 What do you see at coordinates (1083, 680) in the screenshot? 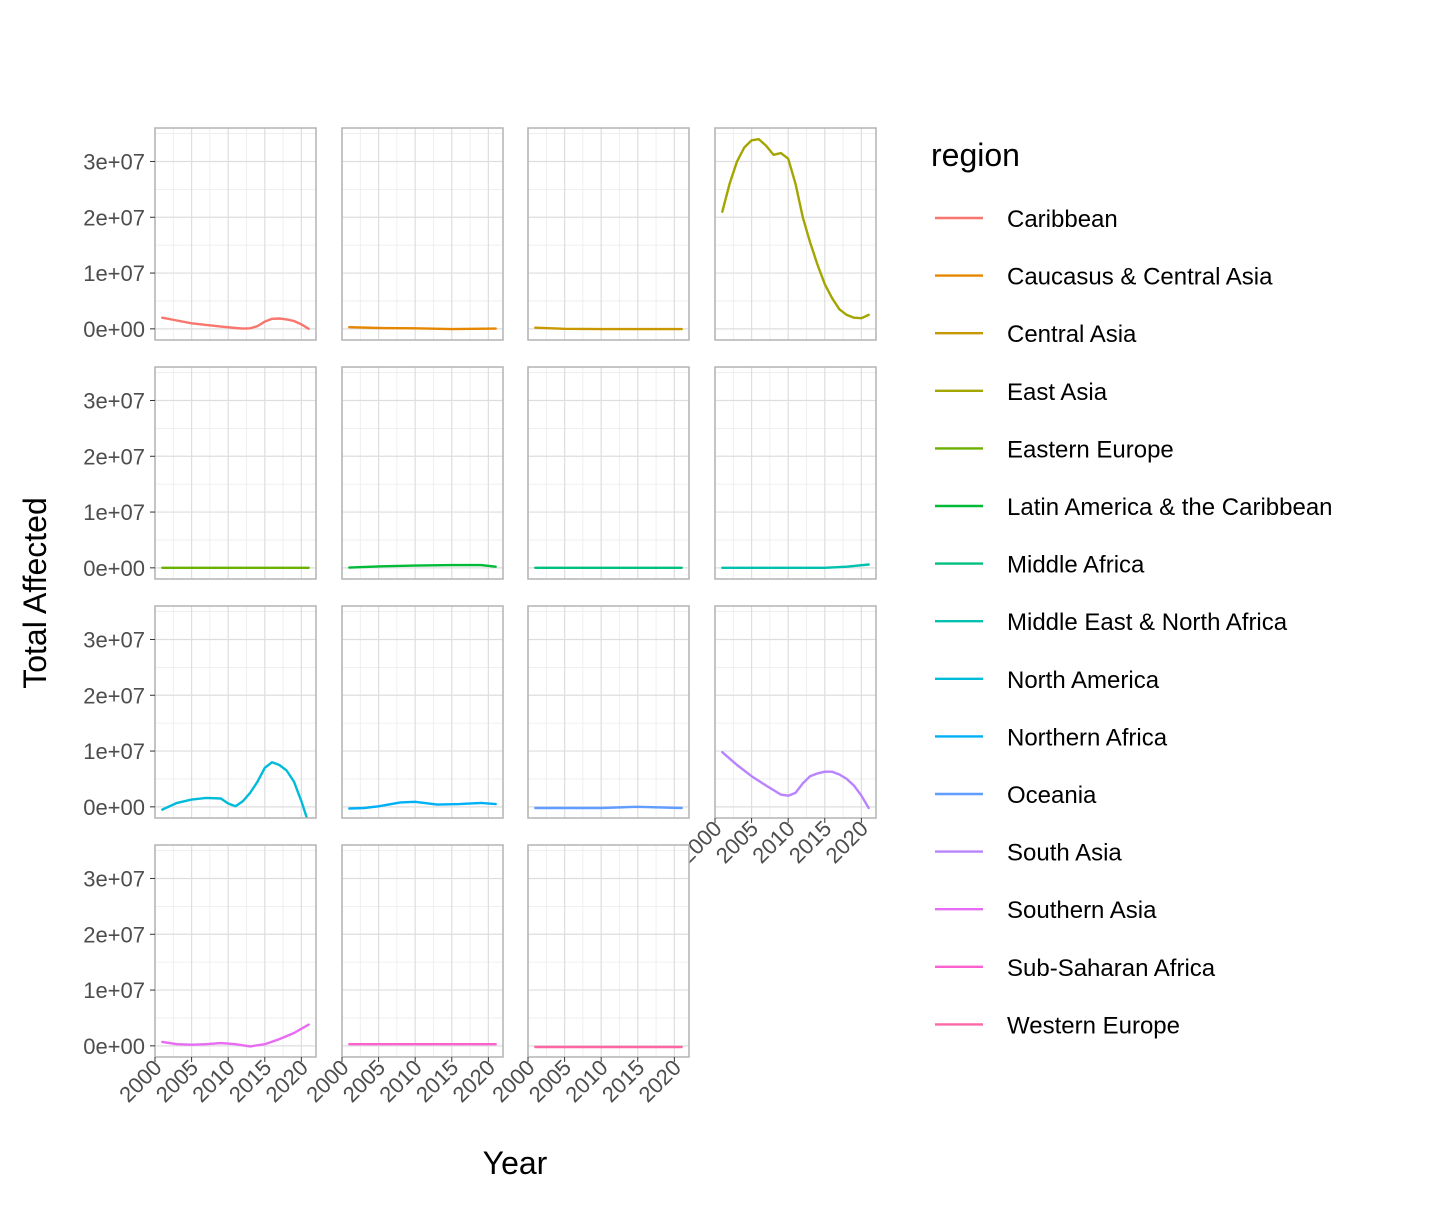
I see `legend-label: North America` at bounding box center [1083, 680].